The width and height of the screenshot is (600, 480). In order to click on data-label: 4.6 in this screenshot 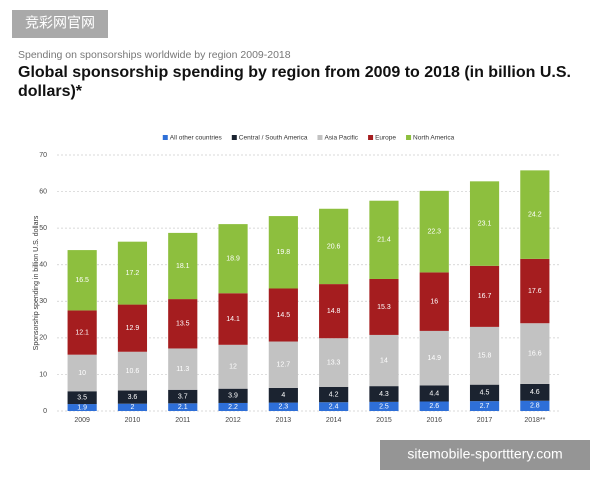, I will do `click(535, 392)`.